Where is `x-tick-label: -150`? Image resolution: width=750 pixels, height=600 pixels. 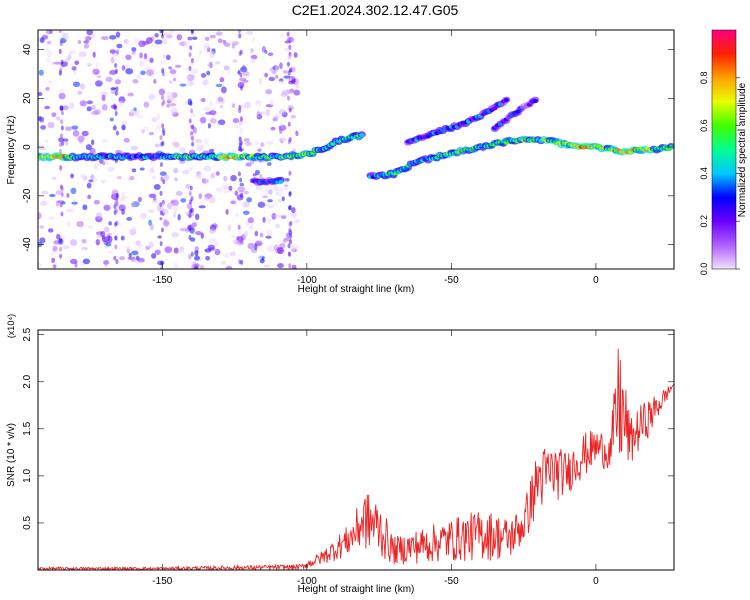 x-tick-label: -150 is located at coordinates (162, 280).